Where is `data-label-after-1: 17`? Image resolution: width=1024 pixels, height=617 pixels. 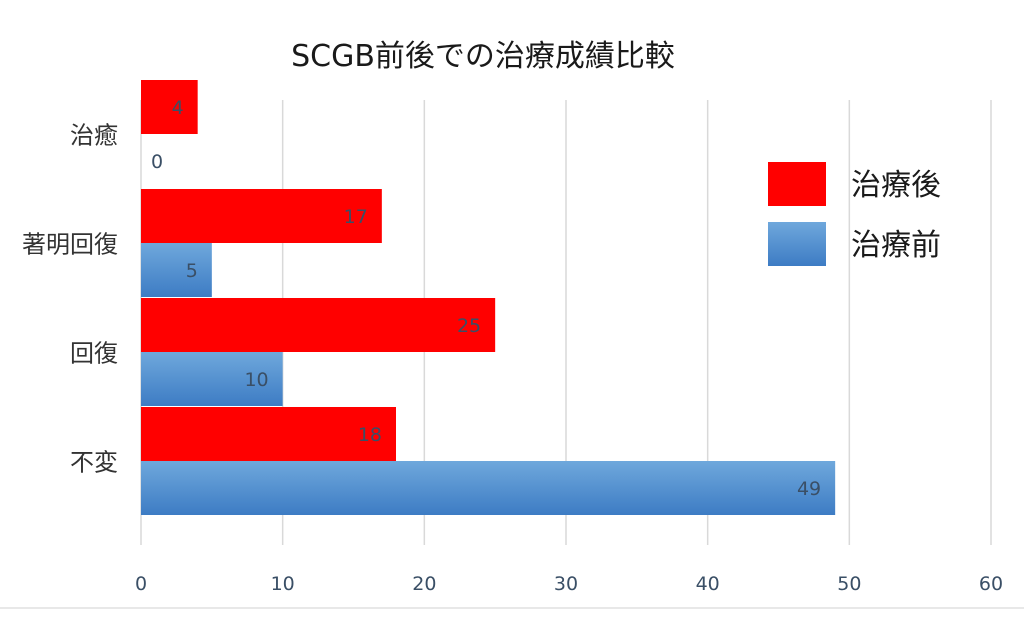 data-label-after-1: 17 is located at coordinates (356, 217).